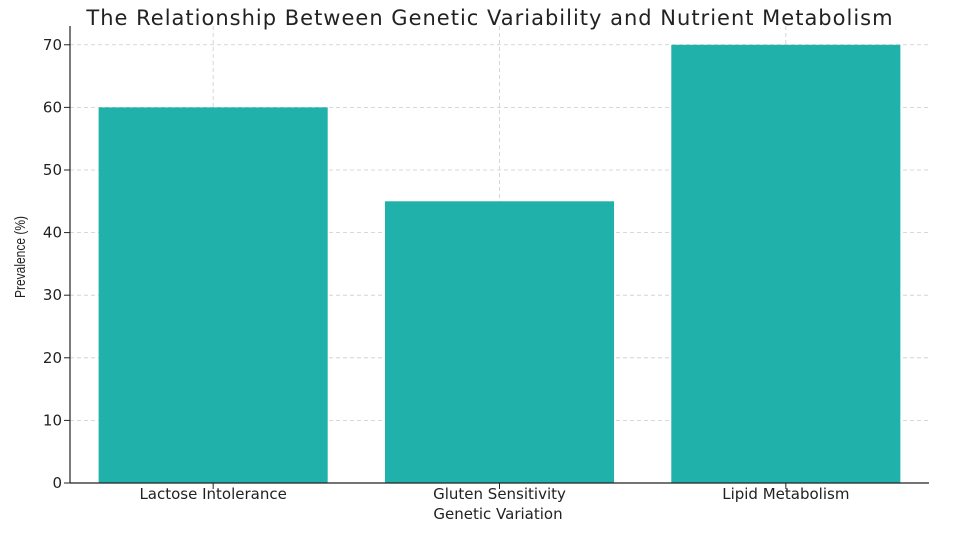 This screenshot has width=976, height=536. What do you see at coordinates (56, 264) in the screenshot?
I see `y-ticks: 0 10 20 30 40 50 60 70` at bounding box center [56, 264].